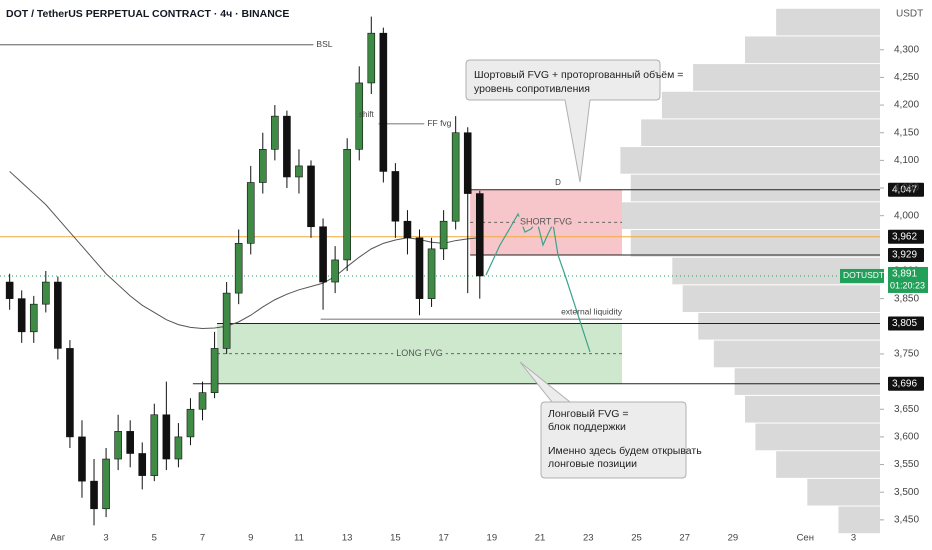 The height and width of the screenshot is (550, 932). I want to click on y-tick-label: 3,550, so click(906, 464).